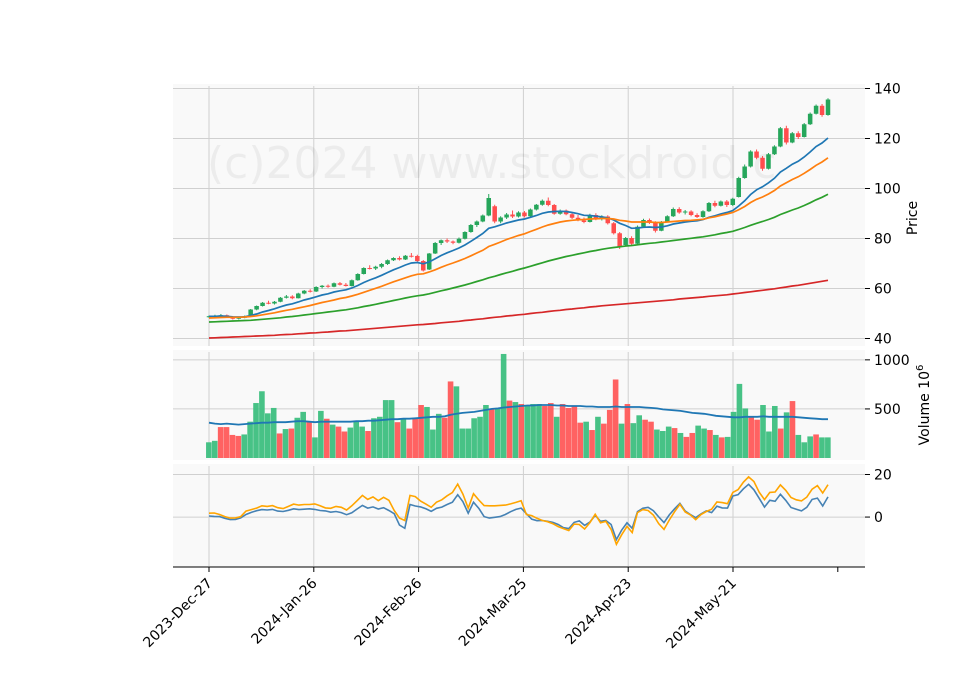 The height and width of the screenshot is (694, 960). Describe the element at coordinates (518, 258) in the screenshot. I see `moving-average-line` at that location.